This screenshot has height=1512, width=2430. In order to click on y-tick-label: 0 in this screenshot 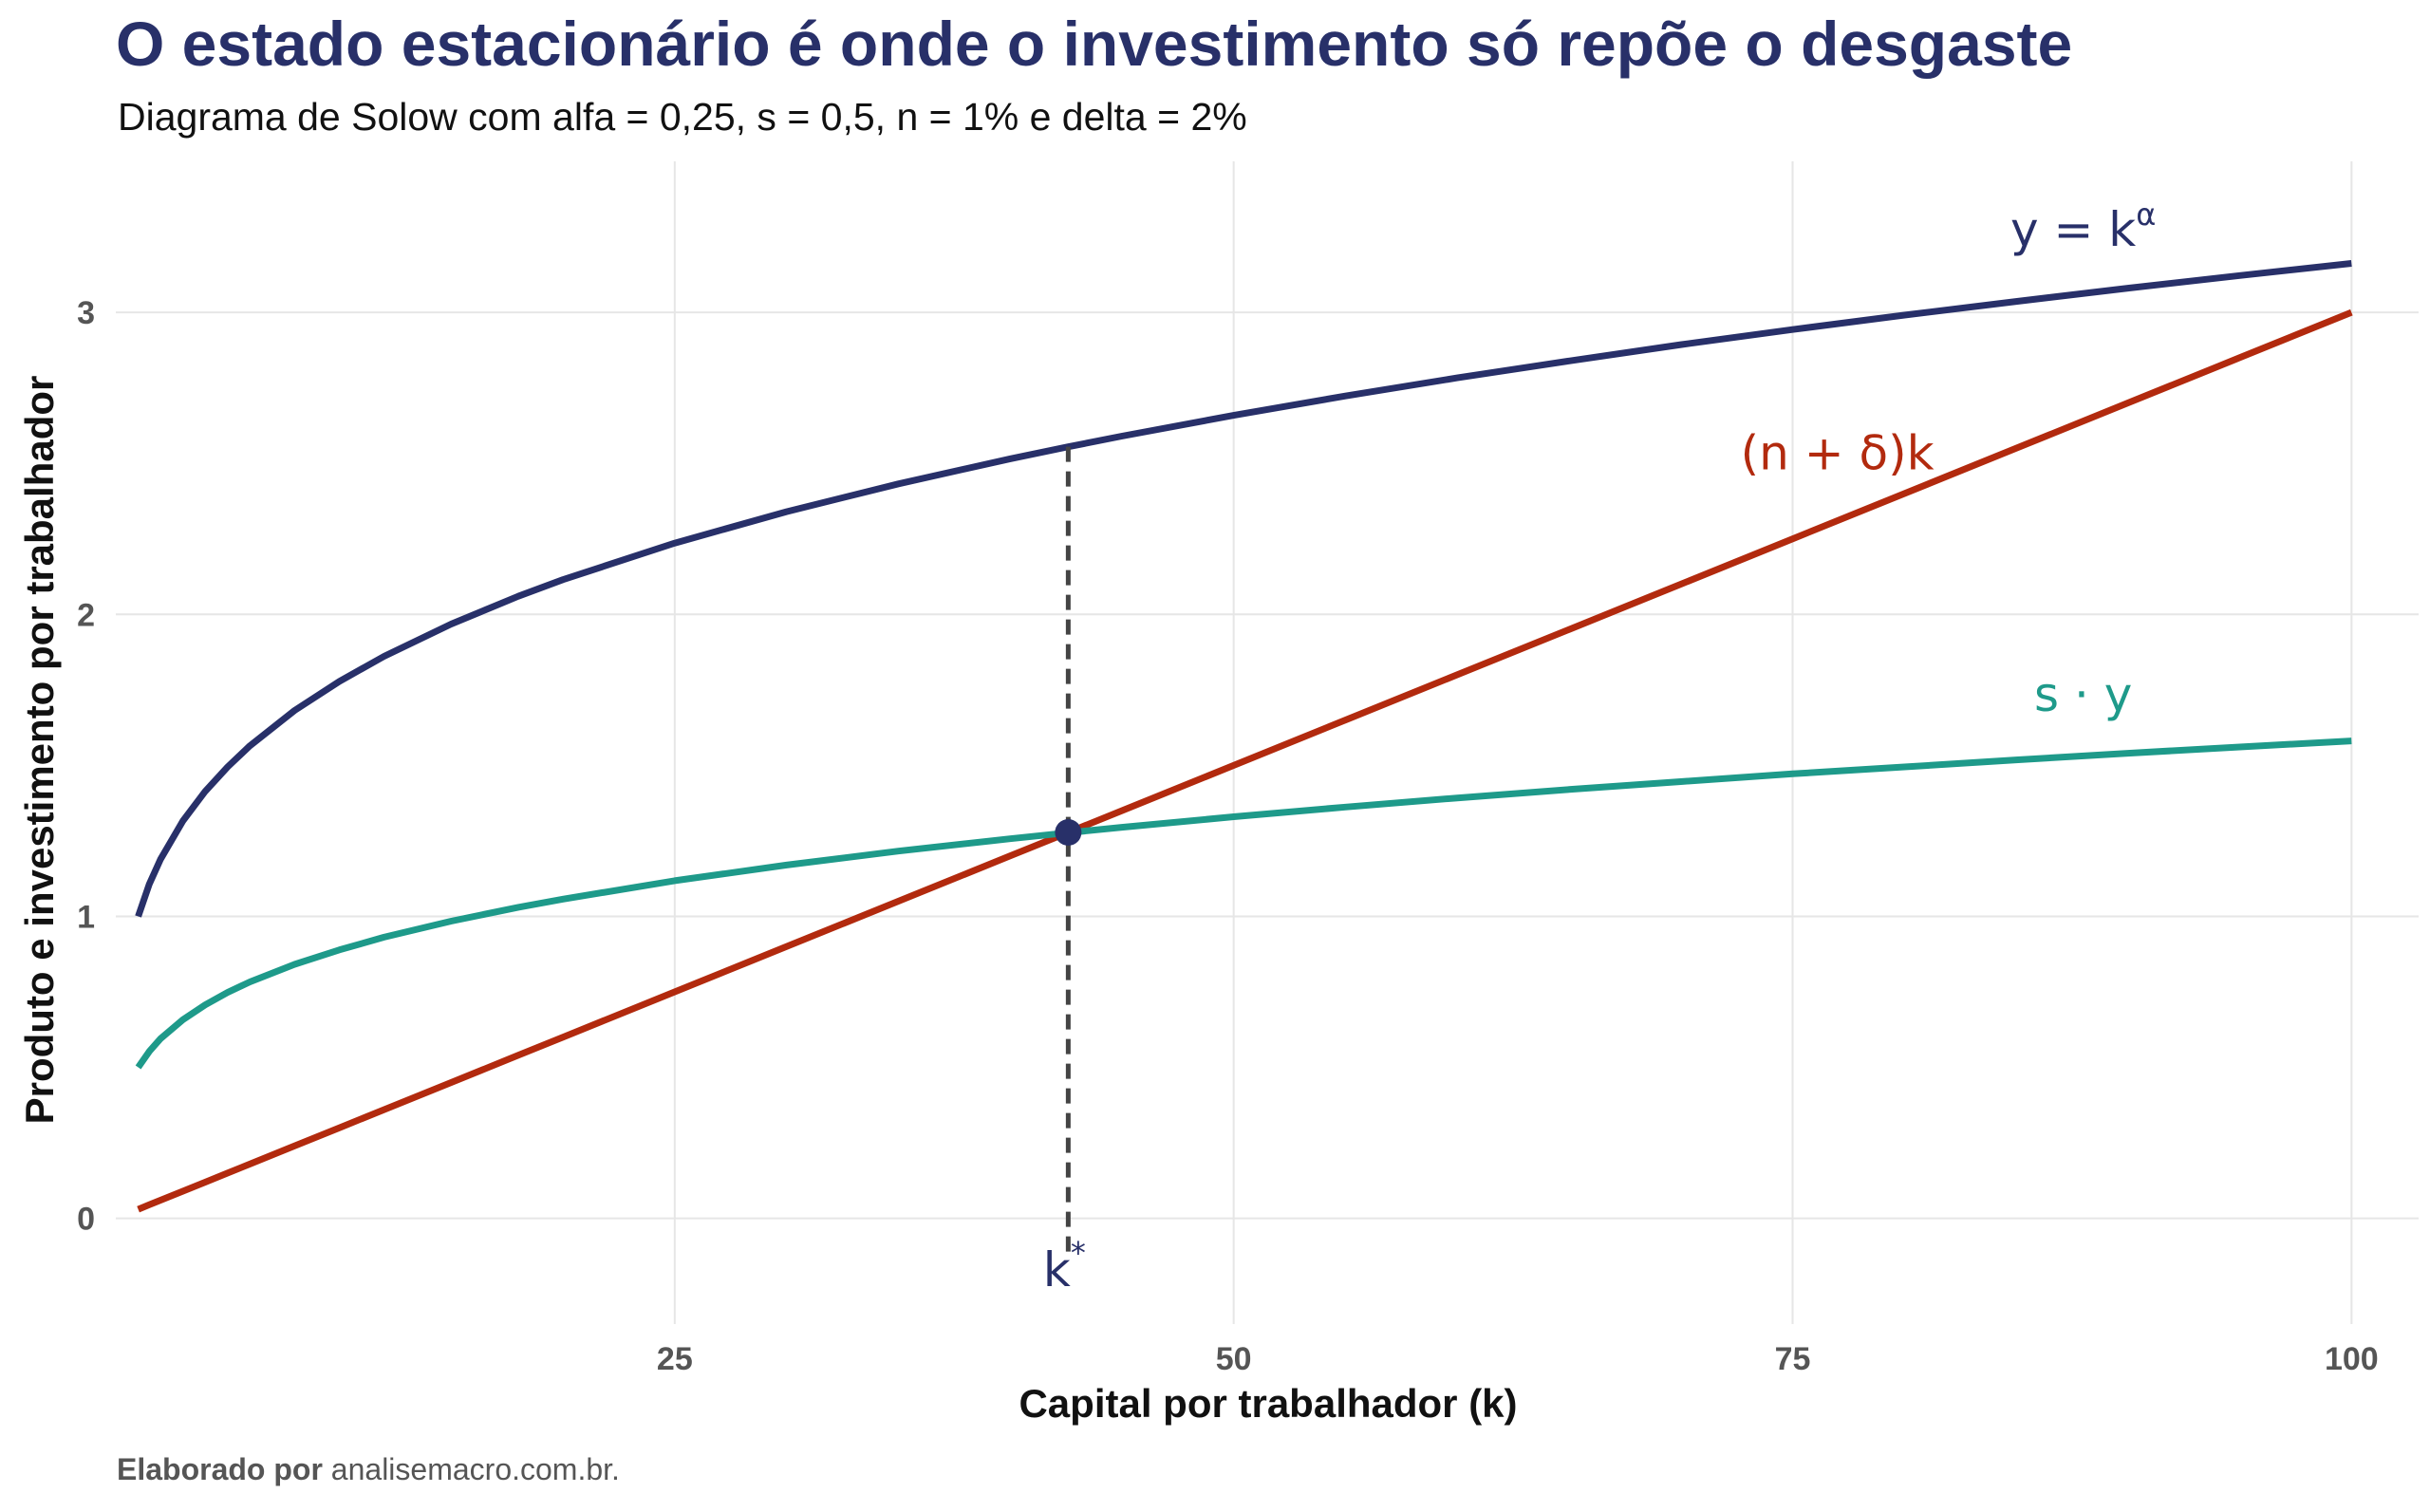, I will do `click(86, 1220)`.